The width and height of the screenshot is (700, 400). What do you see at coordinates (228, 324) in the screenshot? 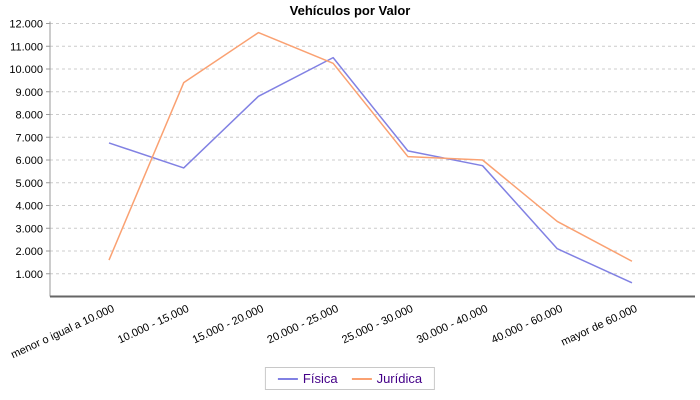
I see `x-category-label: 15.000 - 20.000` at bounding box center [228, 324].